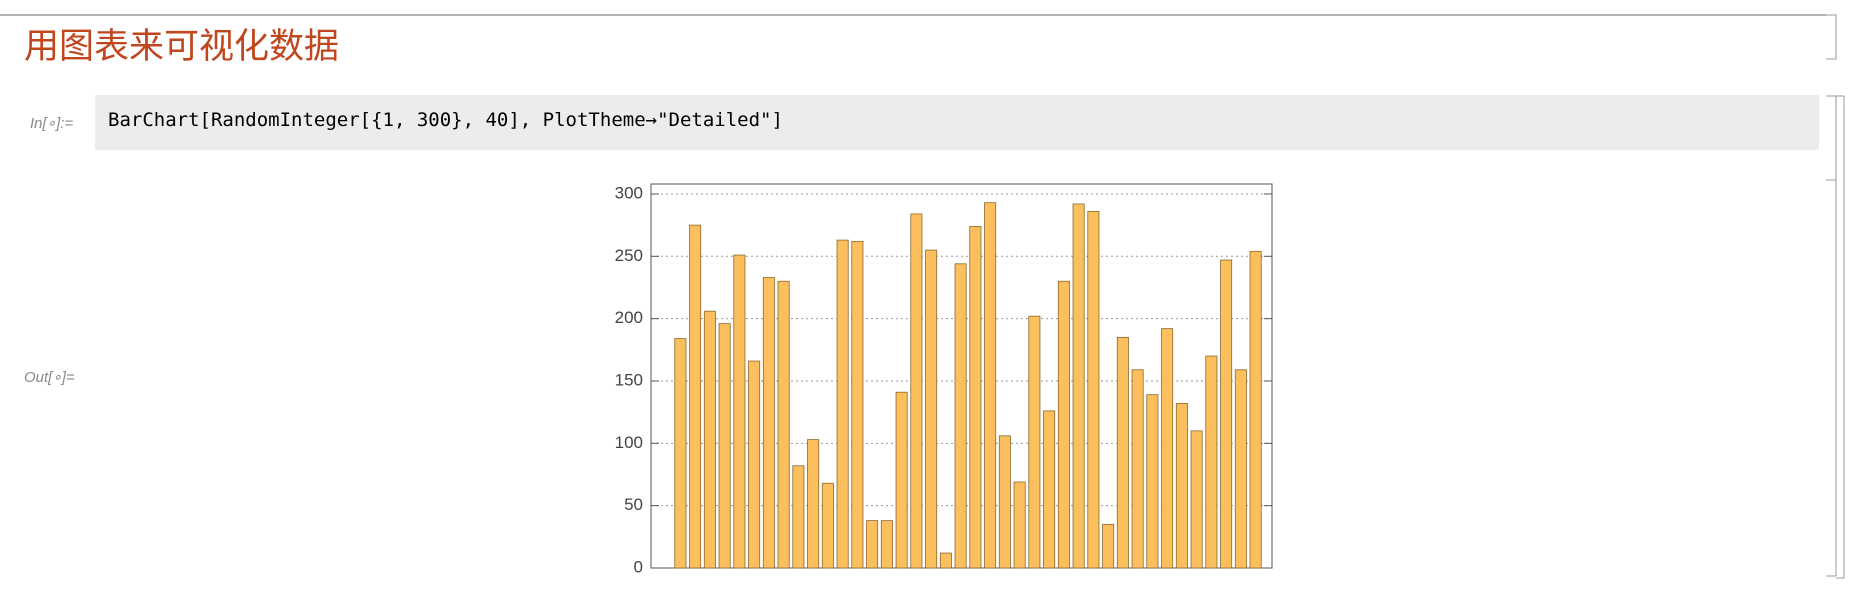 The width and height of the screenshot is (1858, 607). I want to click on notebook-title: 用图表来可视化数据, so click(182, 46).